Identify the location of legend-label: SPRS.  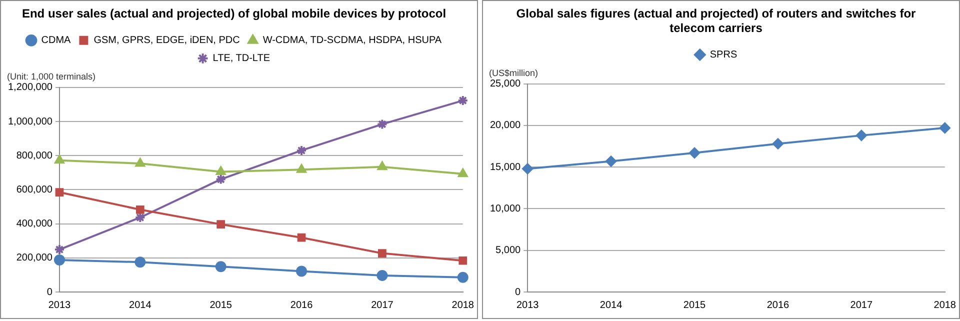
(724, 55).